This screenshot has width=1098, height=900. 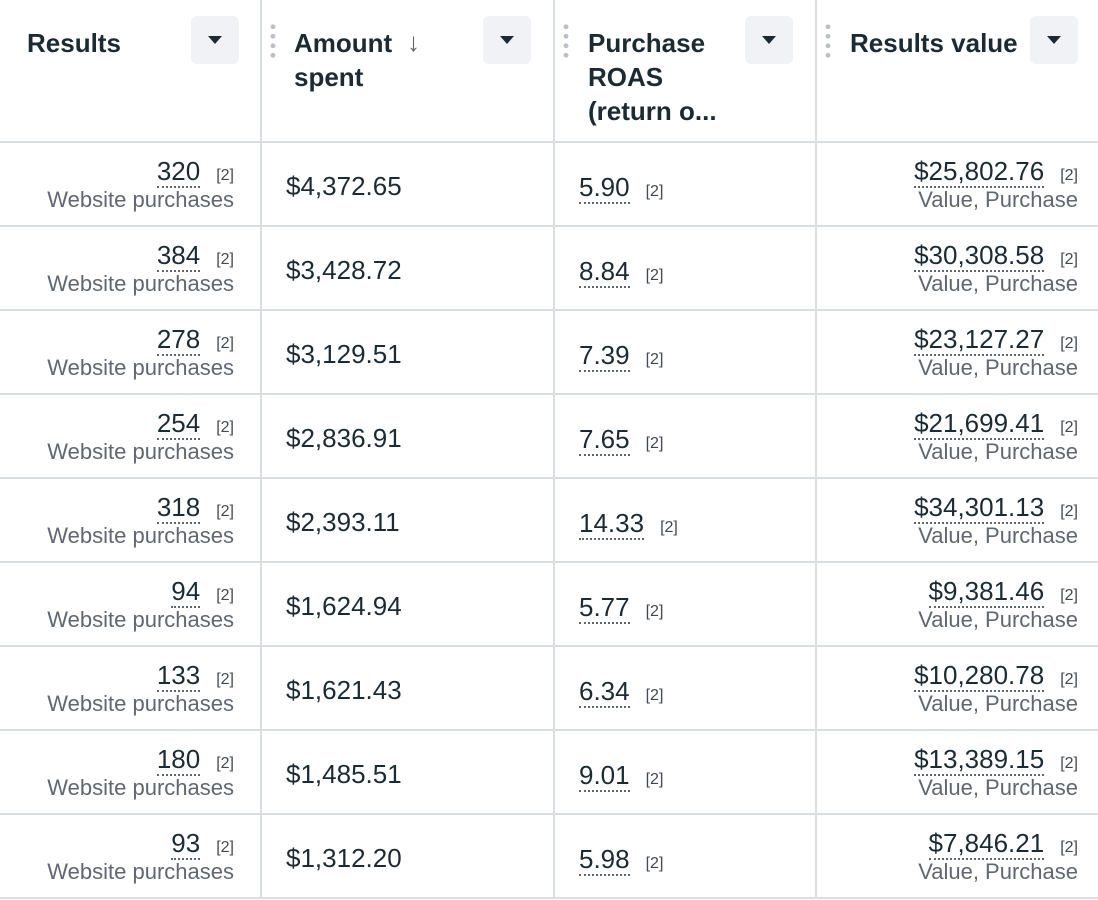 I want to click on results-value-column-dropdown-button, so click(x=1054, y=40).